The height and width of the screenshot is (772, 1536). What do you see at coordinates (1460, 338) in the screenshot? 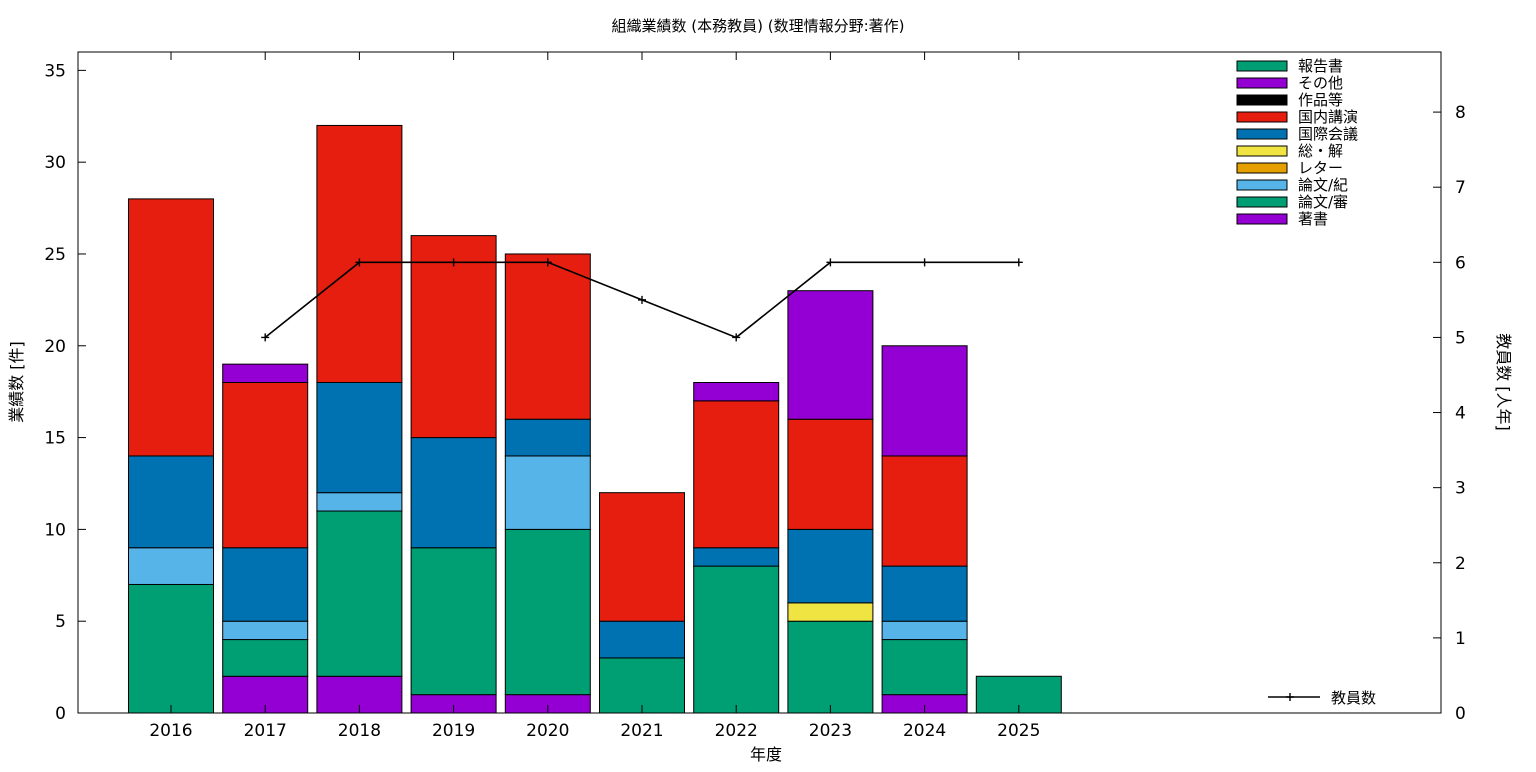
I see `y2-tick-label: 5` at bounding box center [1460, 338].